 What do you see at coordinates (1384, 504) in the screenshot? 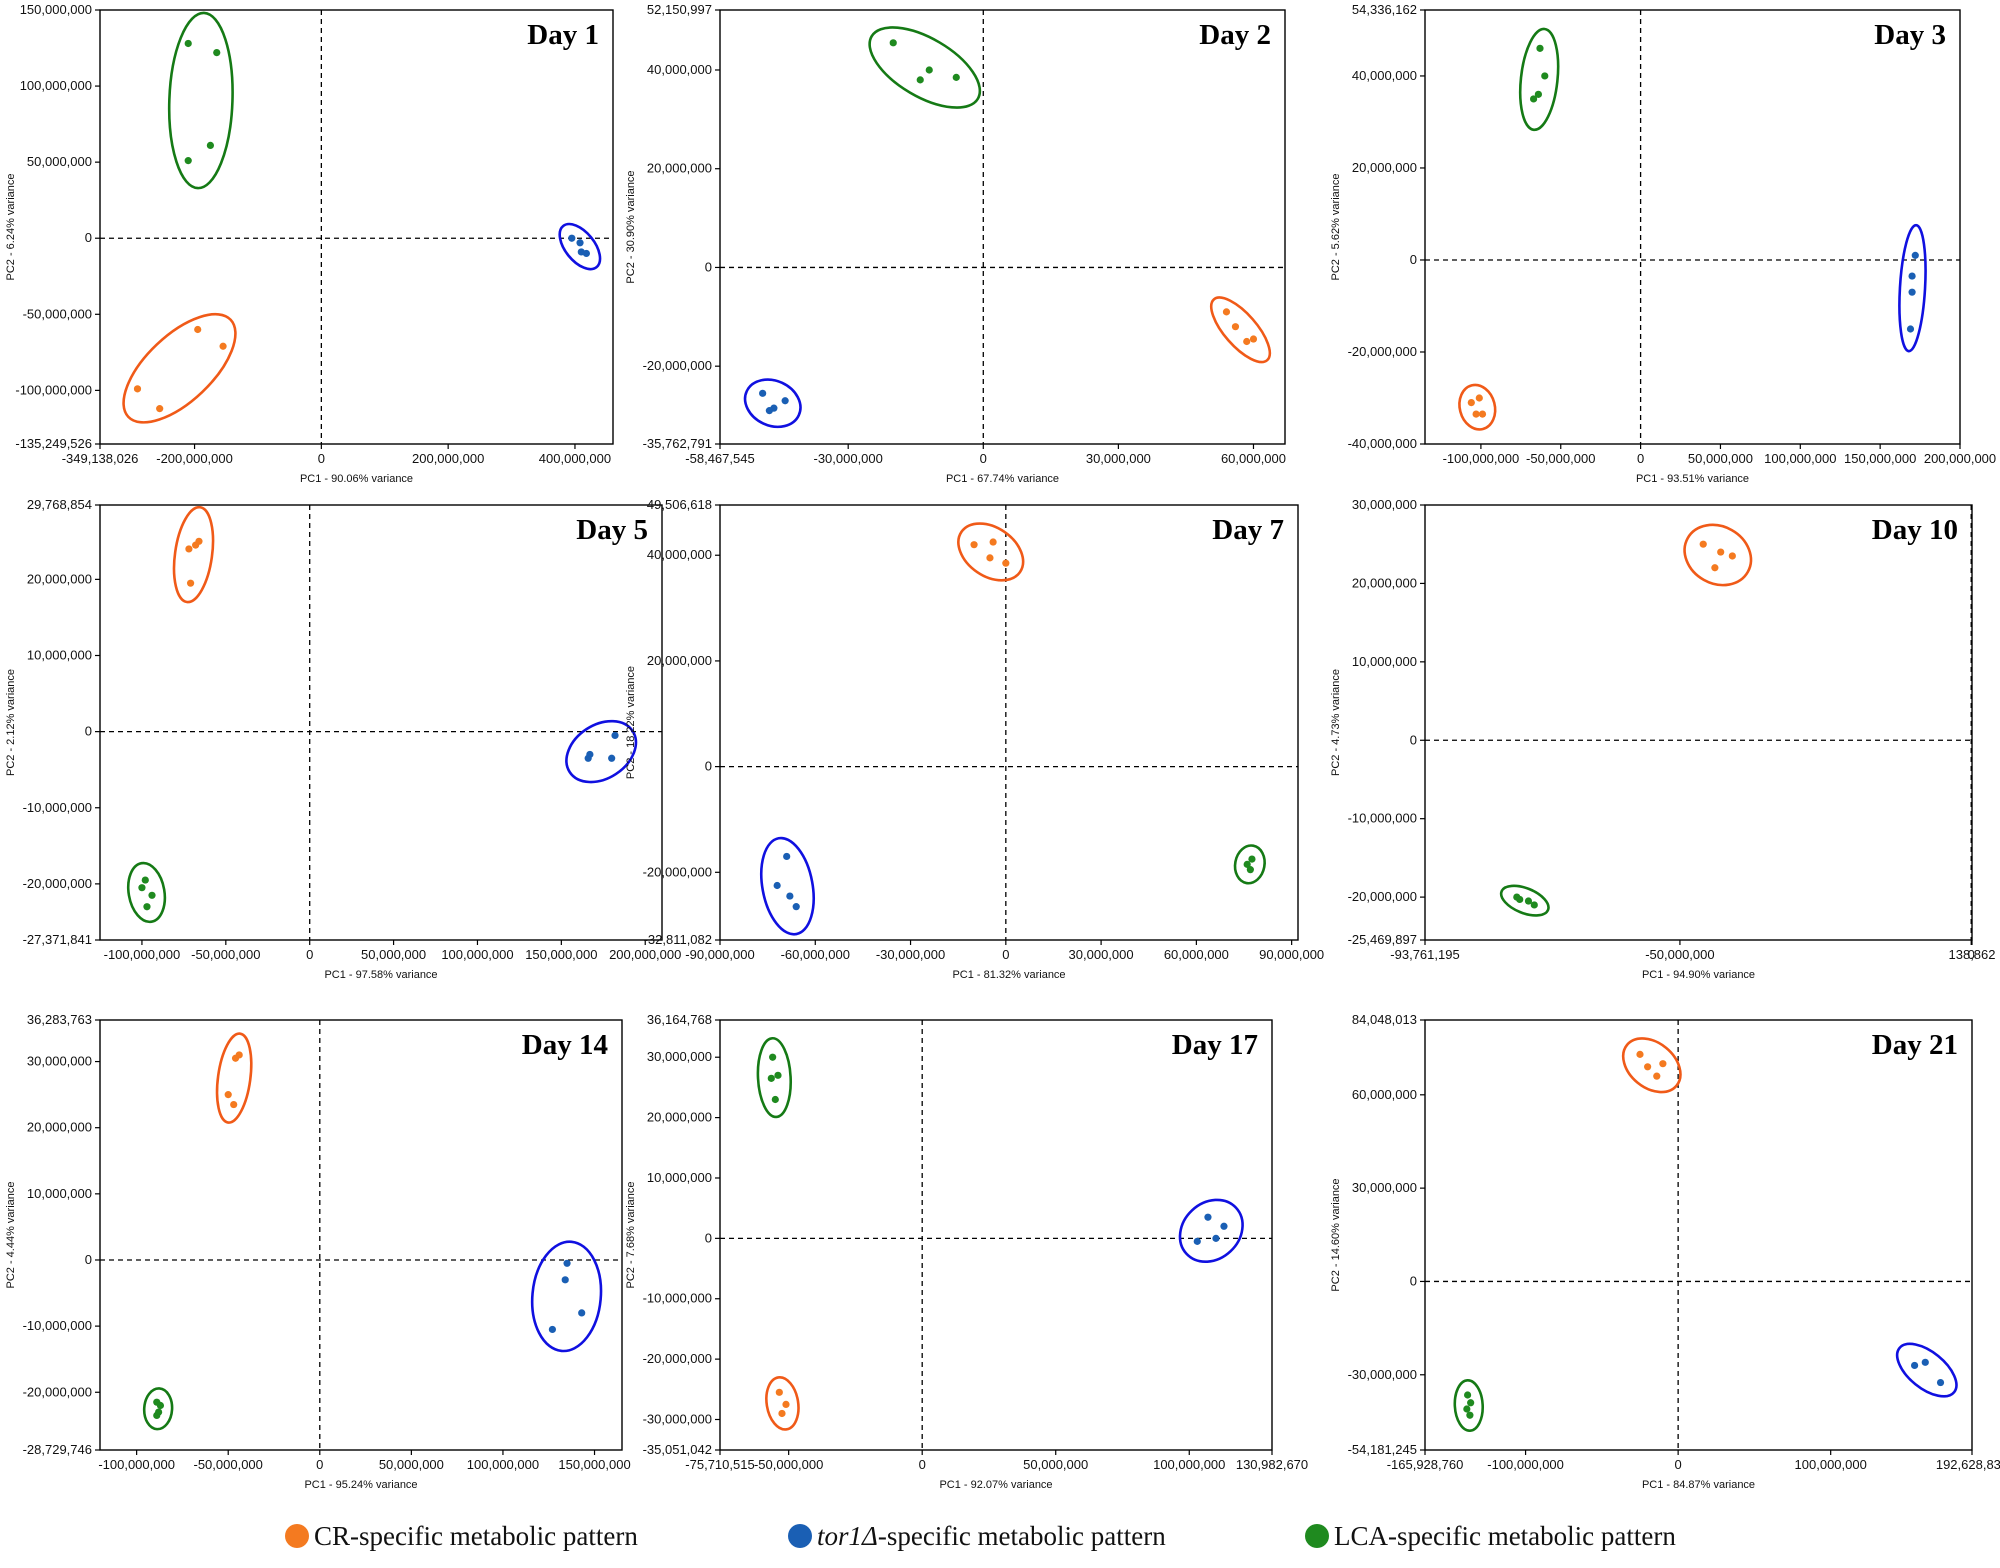
I see `y-tick-label: 30,000,000` at bounding box center [1384, 504].